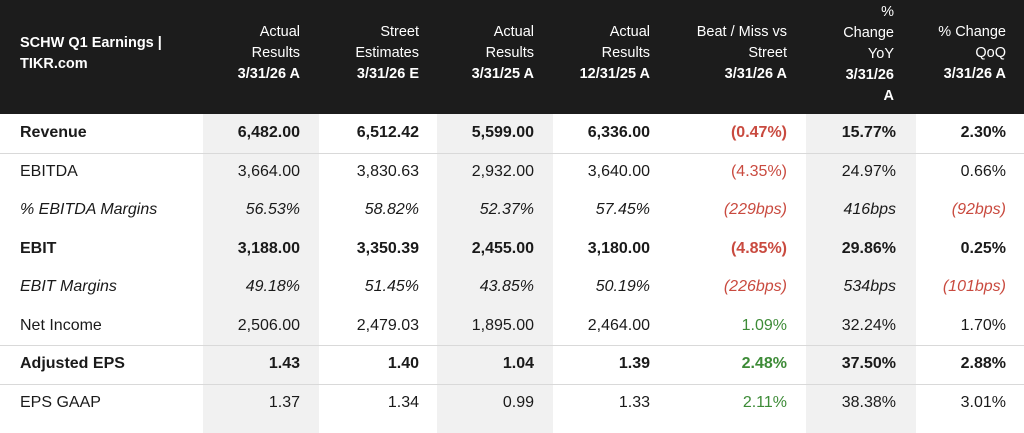  I want to click on row-label: EBITDA, so click(49, 171).